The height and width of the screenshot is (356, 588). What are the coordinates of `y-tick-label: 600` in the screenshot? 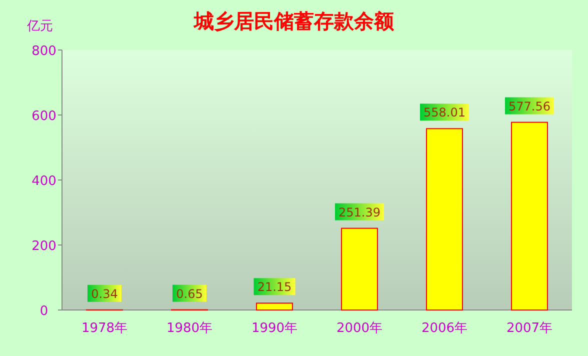 It's located at (44, 116).